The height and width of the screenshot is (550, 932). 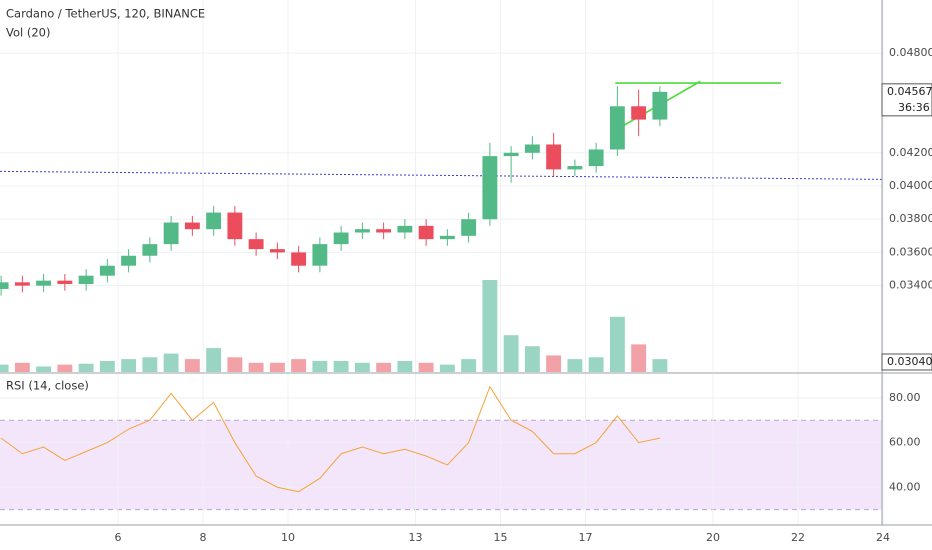 I want to click on x-tick-label: 24, so click(x=883, y=537).